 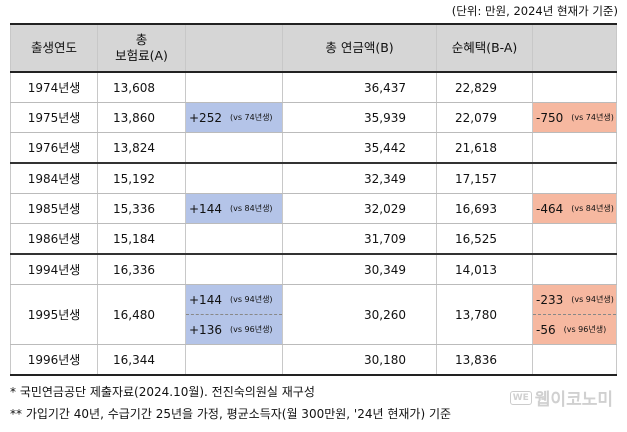 What do you see at coordinates (484, 87) in the screenshot?
I see `net-benefit-cell: 22,829` at bounding box center [484, 87].